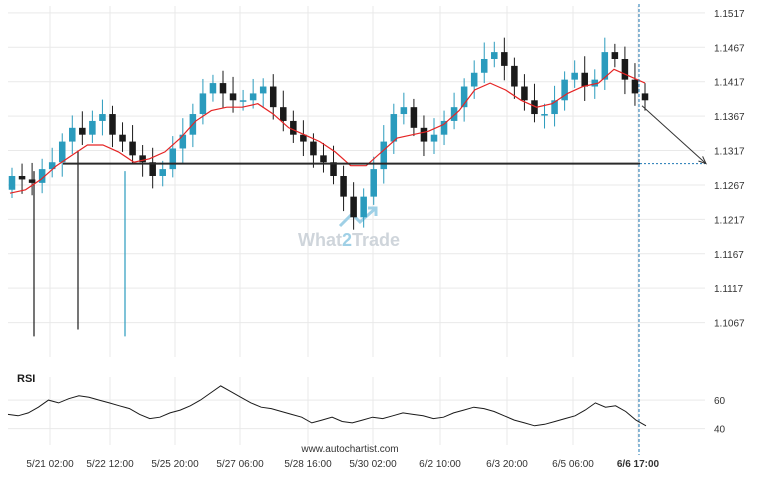 This screenshot has width=760, height=480. I want to click on rsi-tick-label: 60, so click(720, 401).